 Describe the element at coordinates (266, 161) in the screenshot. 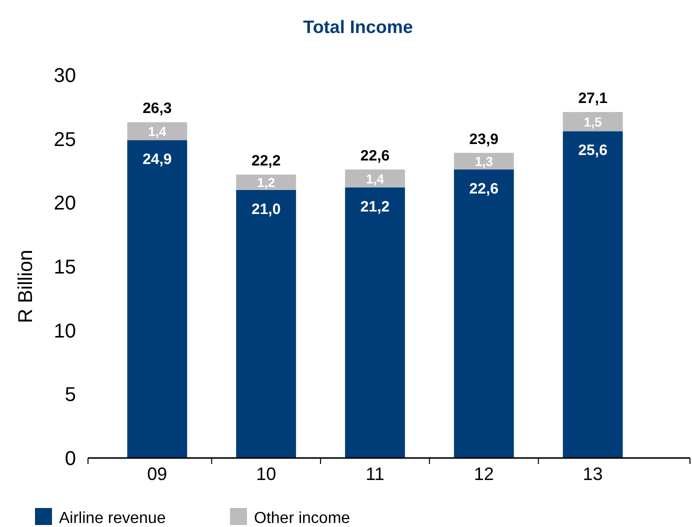

I see `total-label: 22,2` at that location.